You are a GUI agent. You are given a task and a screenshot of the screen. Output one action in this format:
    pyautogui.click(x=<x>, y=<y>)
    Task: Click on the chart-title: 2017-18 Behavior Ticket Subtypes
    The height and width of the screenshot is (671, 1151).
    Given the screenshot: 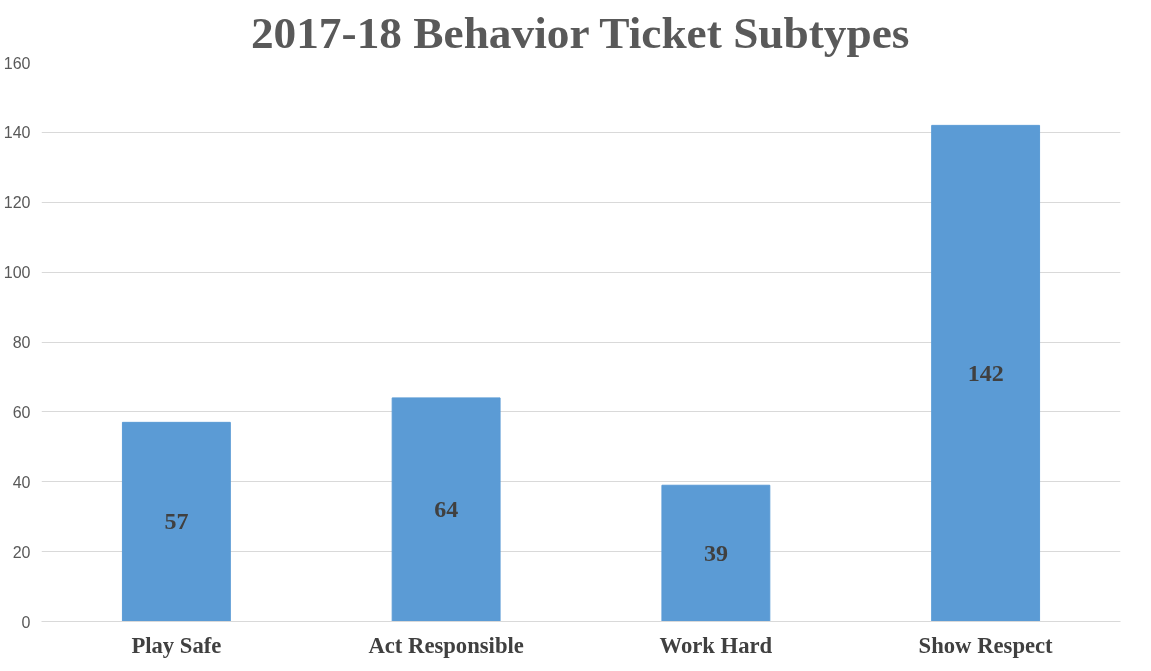 What is the action you would take?
    pyautogui.click(x=580, y=32)
    